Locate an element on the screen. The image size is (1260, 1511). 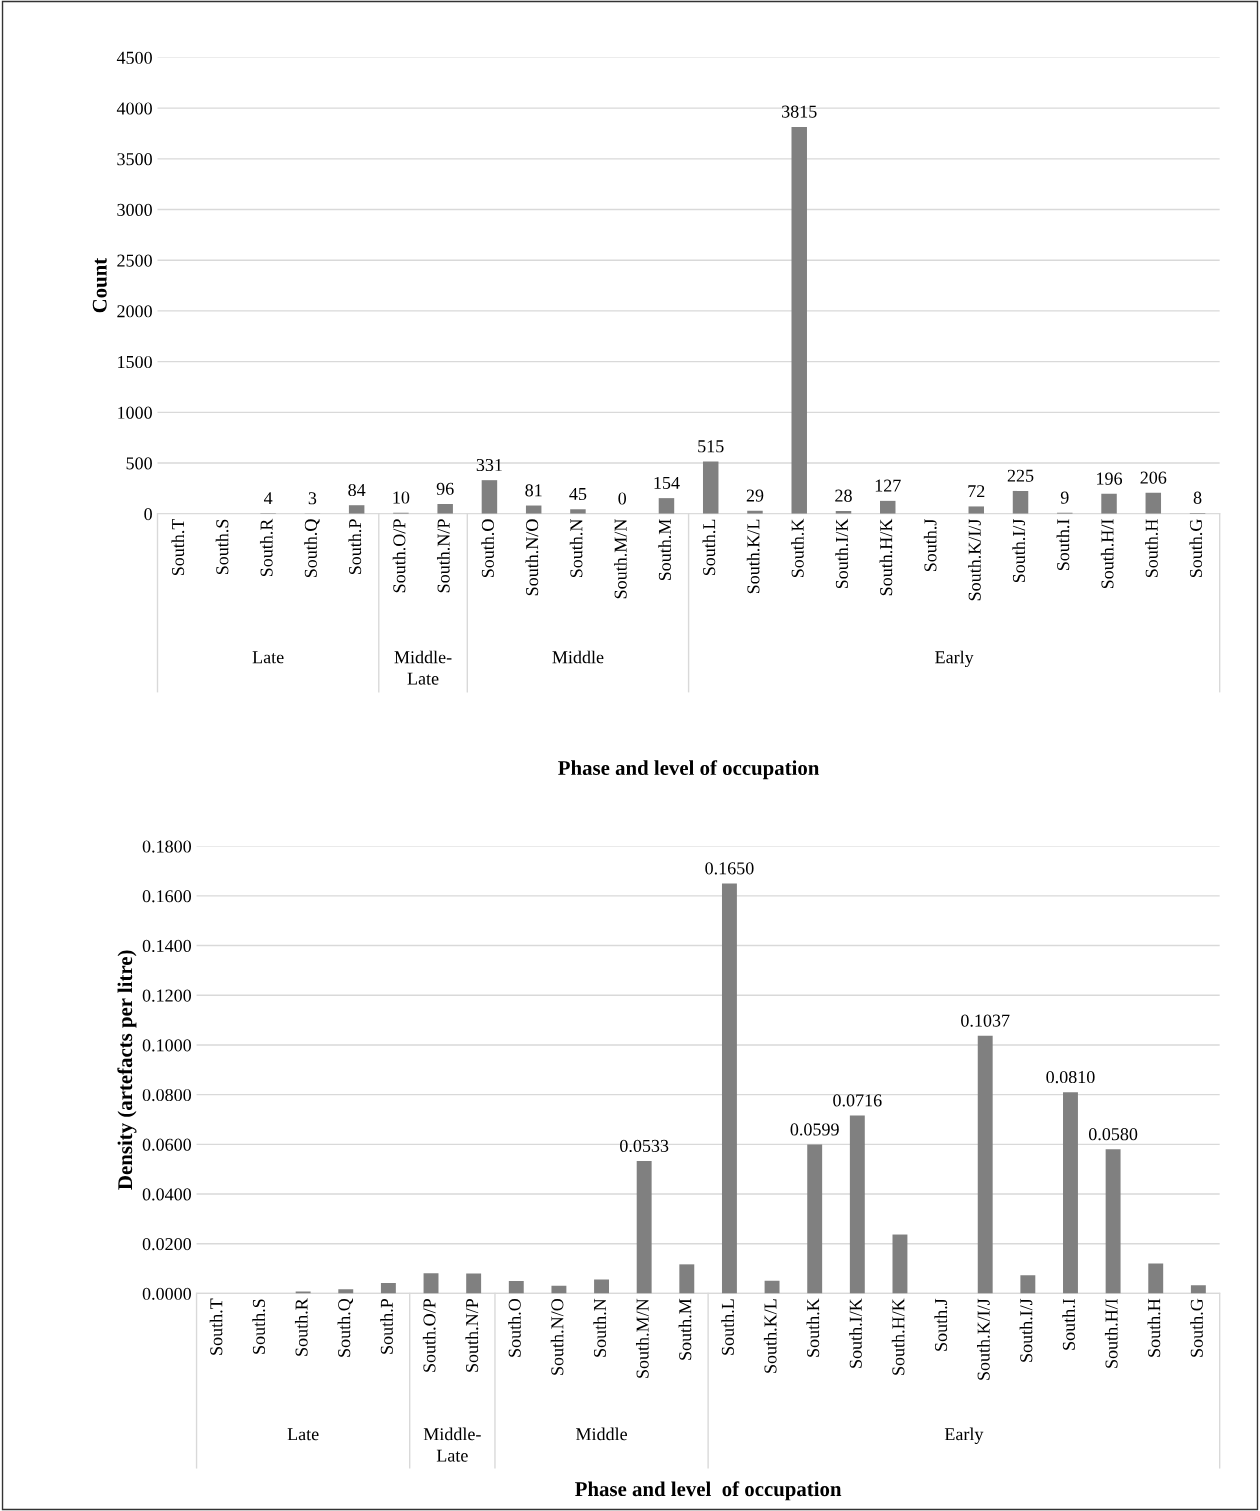
y-tick-label: 0.0200 is located at coordinates (167, 1244).